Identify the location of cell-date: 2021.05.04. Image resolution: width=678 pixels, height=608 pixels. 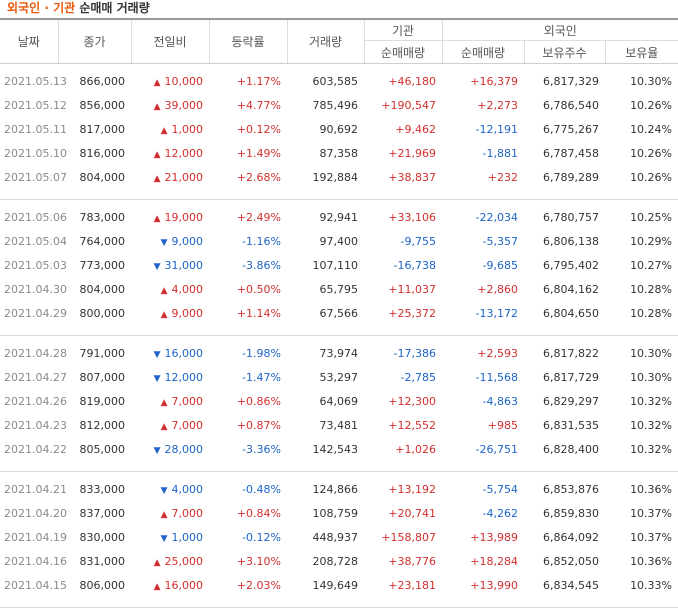
(35, 241).